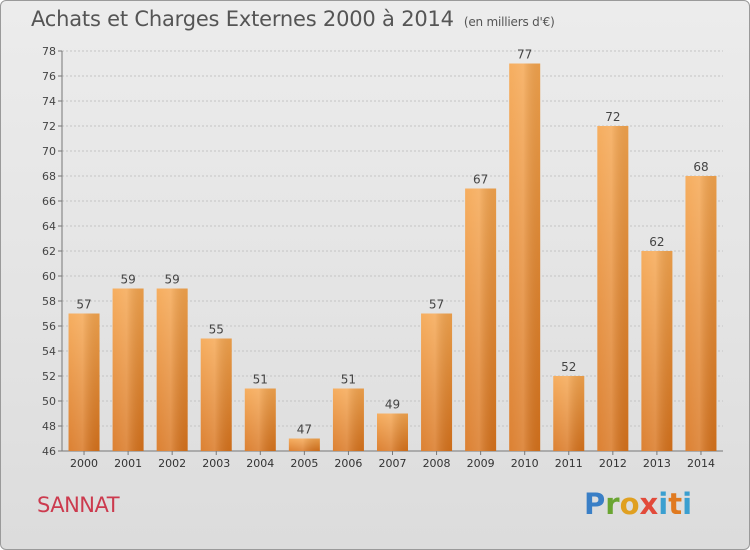 This screenshot has width=750, height=550. Describe the element at coordinates (84, 463) in the screenshot. I see `x-tick-label: 2000` at that location.